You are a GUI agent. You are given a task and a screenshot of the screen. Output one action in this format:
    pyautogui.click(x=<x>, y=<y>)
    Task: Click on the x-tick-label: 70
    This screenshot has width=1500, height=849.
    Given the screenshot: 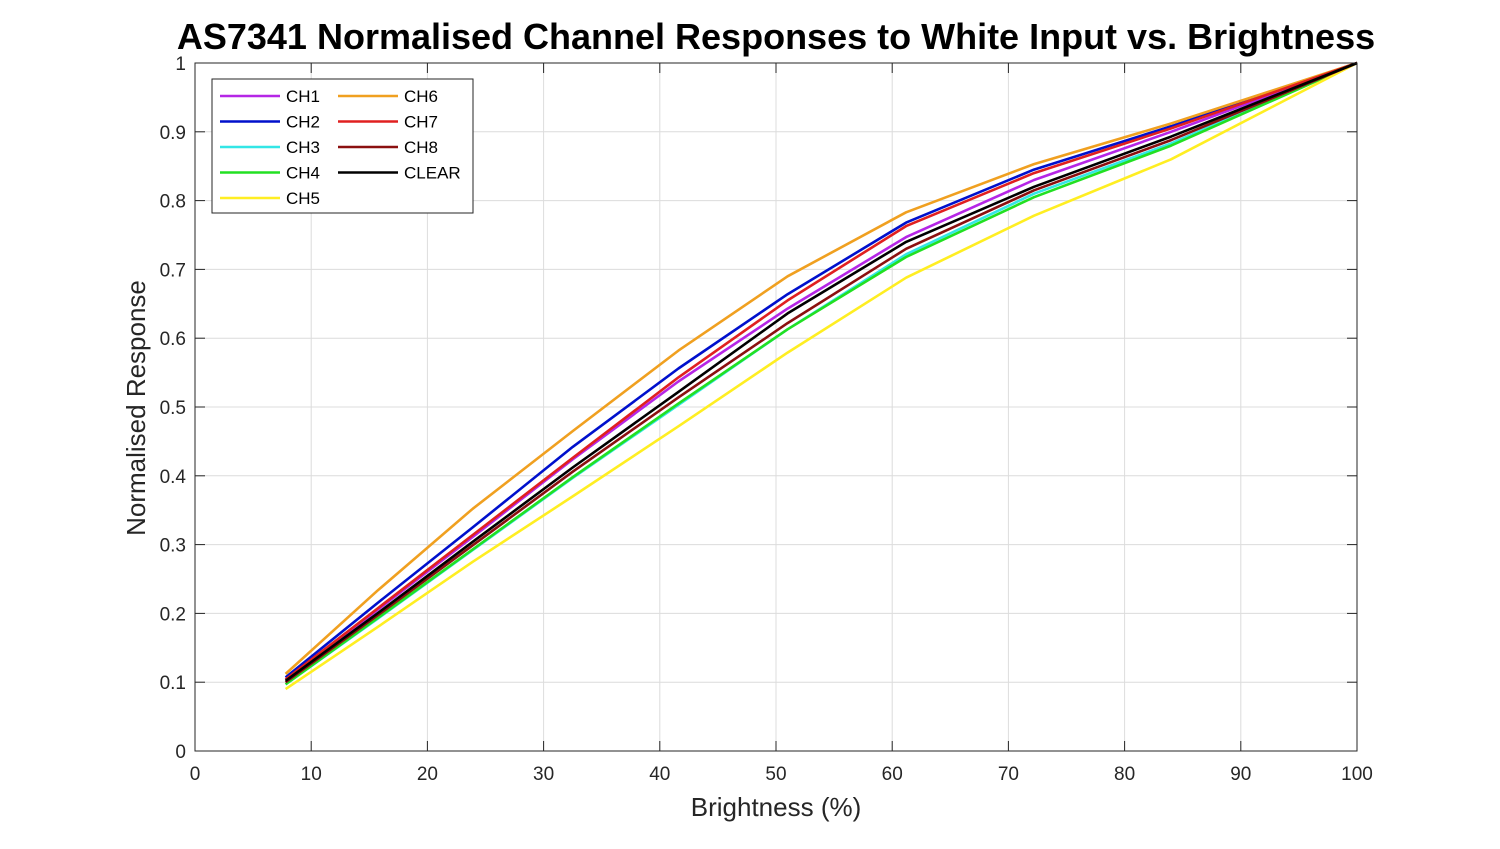 What is the action you would take?
    pyautogui.click(x=1008, y=774)
    